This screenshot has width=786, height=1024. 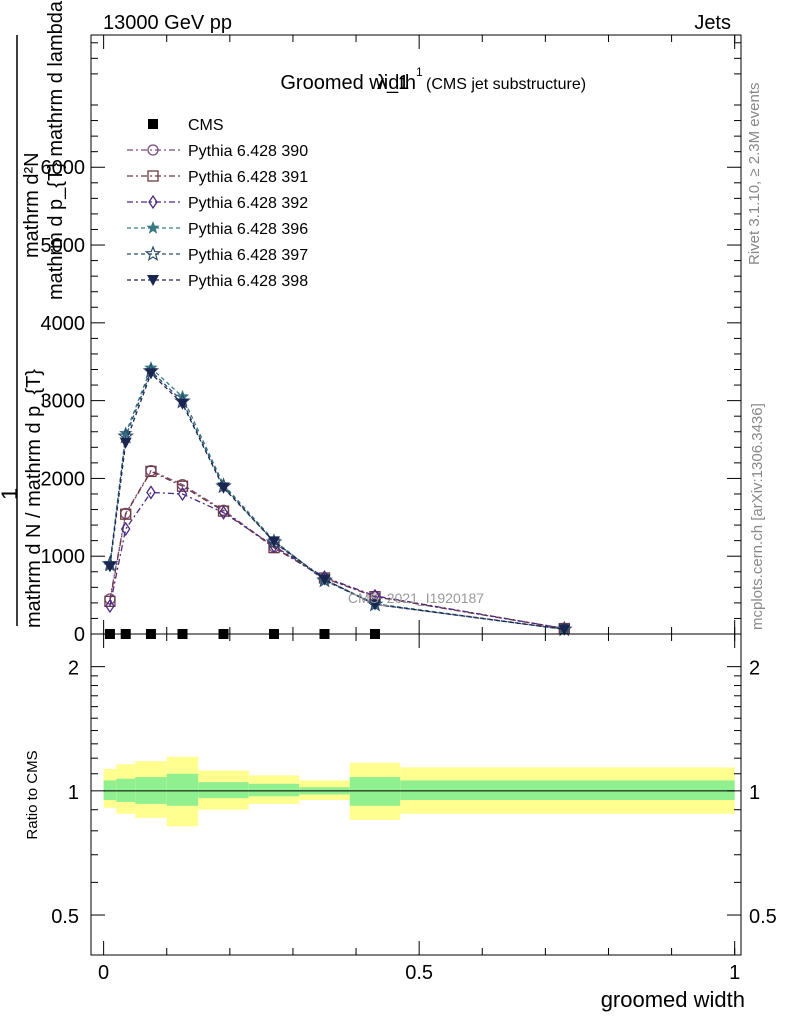 I want to click on ratio-ytick-label-right: 1, so click(x=754, y=793).